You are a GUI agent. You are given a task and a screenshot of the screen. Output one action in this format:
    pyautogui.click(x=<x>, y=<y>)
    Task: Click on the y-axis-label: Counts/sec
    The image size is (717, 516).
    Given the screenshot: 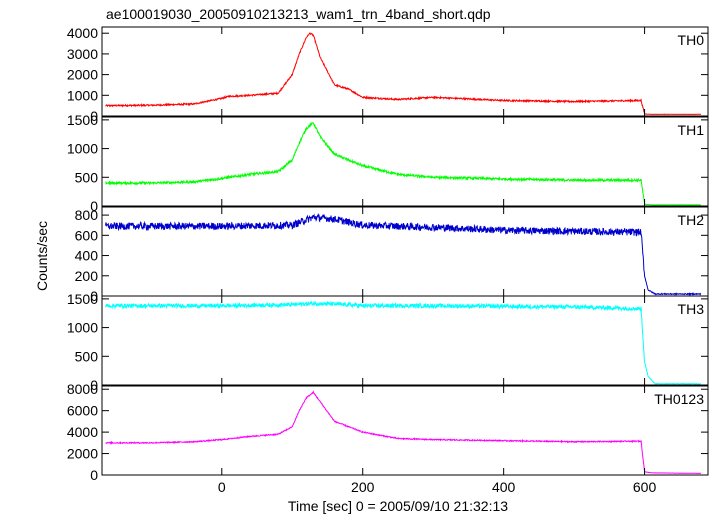 What is the action you would take?
    pyautogui.click(x=42, y=256)
    